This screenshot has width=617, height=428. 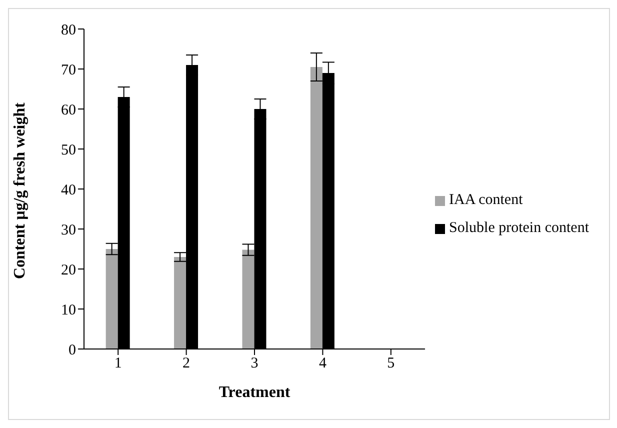 I want to click on legend-label: Soluble protein content, so click(x=519, y=228).